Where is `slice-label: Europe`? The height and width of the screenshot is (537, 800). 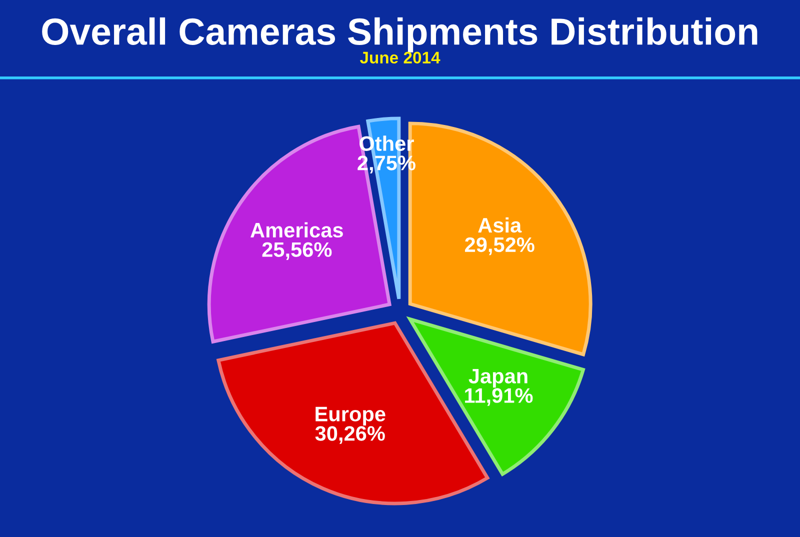 slice-label: Europe is located at coordinates (351, 416).